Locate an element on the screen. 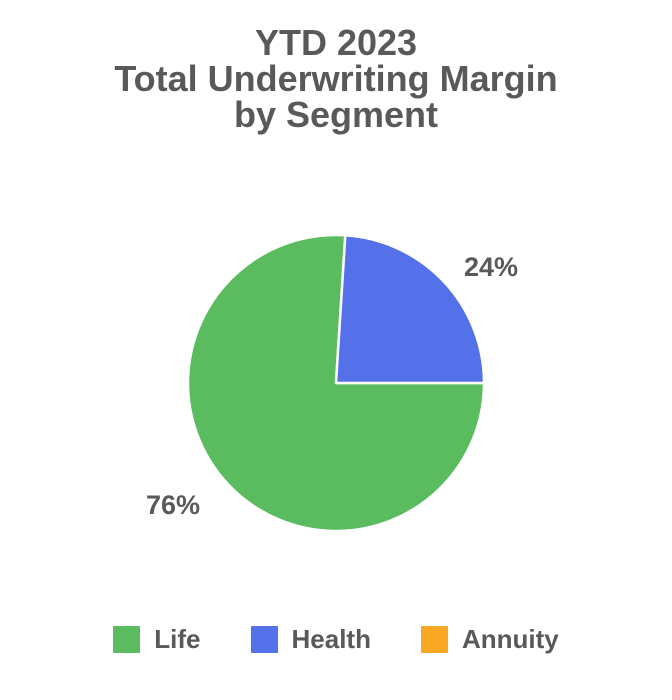 Image resolution: width=672 pixels, height=700 pixels. legend-item-life: Life is located at coordinates (157, 639).